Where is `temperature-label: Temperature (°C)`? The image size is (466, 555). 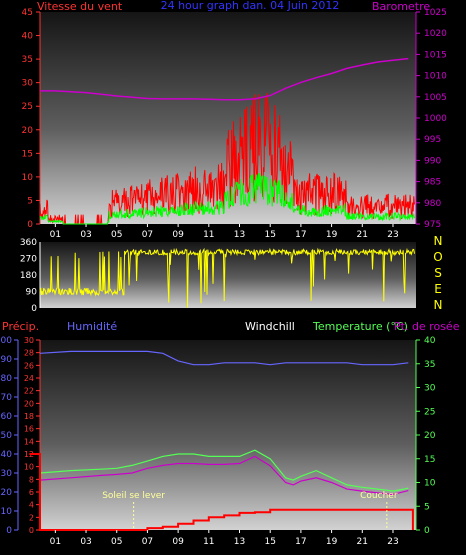
temperature-label: Temperature (°C) is located at coordinates (360, 326).